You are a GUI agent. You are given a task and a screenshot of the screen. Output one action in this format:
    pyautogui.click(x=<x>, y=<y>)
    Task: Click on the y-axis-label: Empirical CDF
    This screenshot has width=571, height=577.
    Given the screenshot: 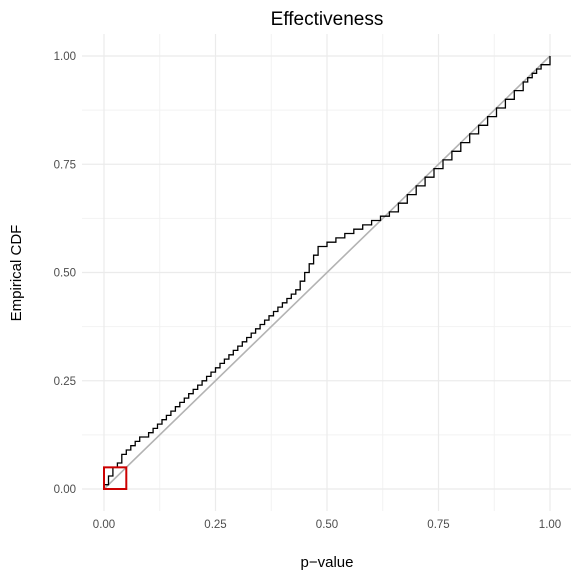 What is the action you would take?
    pyautogui.click(x=16, y=273)
    